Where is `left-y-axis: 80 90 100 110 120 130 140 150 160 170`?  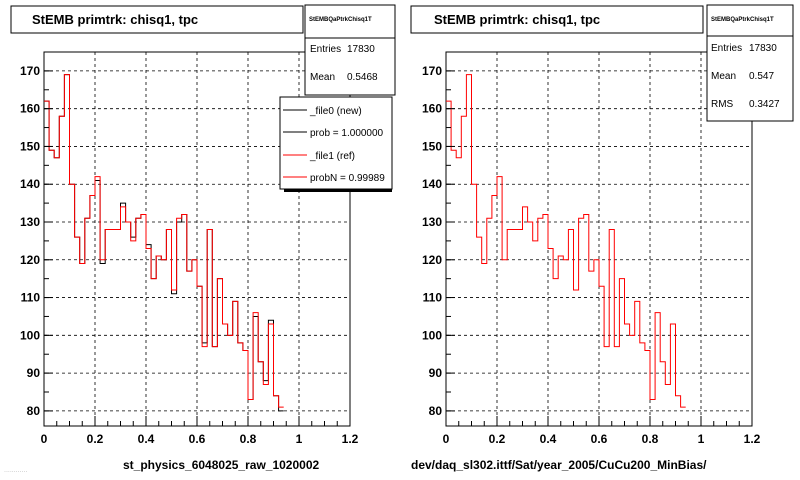
left-y-axis: 80 90 100 110 120 130 140 150 160 170 is located at coordinates (30, 241).